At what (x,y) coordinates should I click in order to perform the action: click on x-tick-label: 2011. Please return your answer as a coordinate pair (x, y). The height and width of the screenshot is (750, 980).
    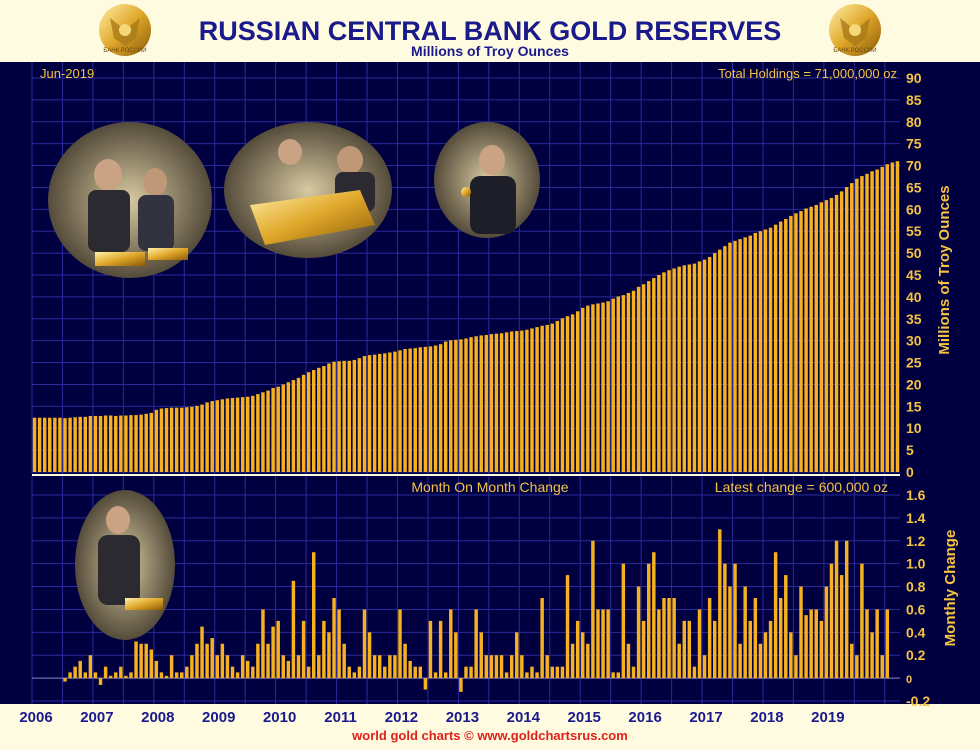
    Looking at the image, I should click on (340, 717).